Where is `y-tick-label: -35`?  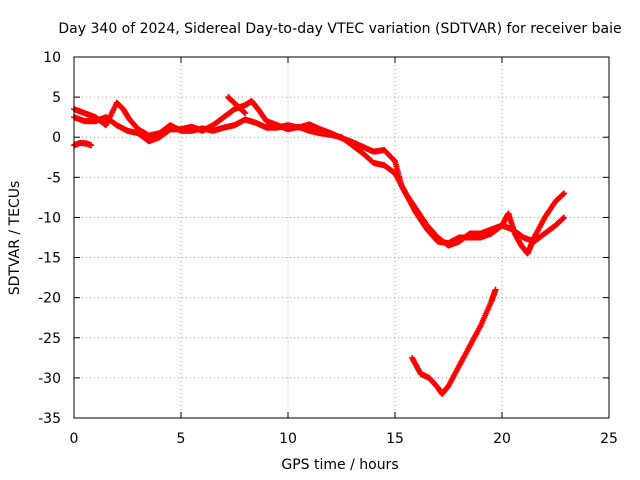 y-tick-label: -35 is located at coordinates (49, 419).